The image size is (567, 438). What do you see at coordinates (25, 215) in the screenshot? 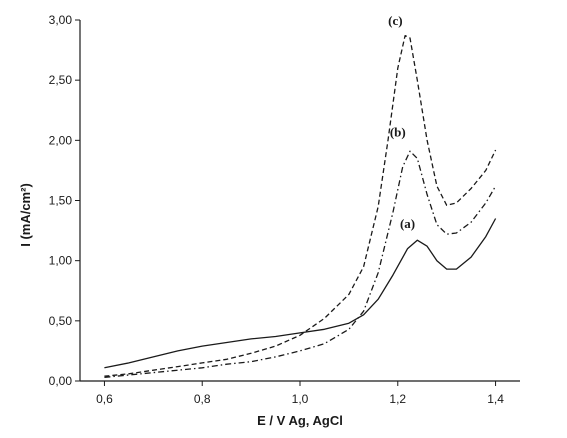
I see `y-axis-title: I (mA/cm²)` at bounding box center [25, 215].